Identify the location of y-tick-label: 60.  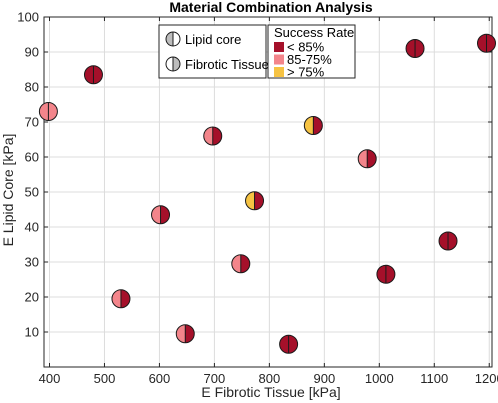
(32, 157).